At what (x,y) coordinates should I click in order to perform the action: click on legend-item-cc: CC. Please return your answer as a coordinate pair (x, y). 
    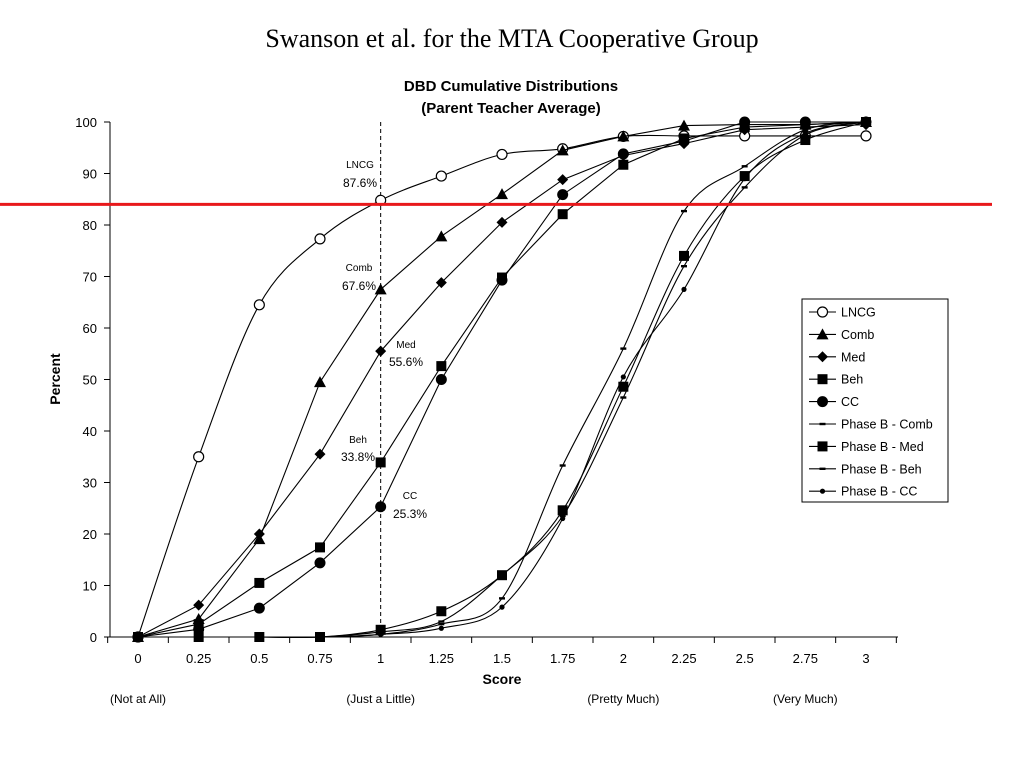
    Looking at the image, I should click on (834, 402).